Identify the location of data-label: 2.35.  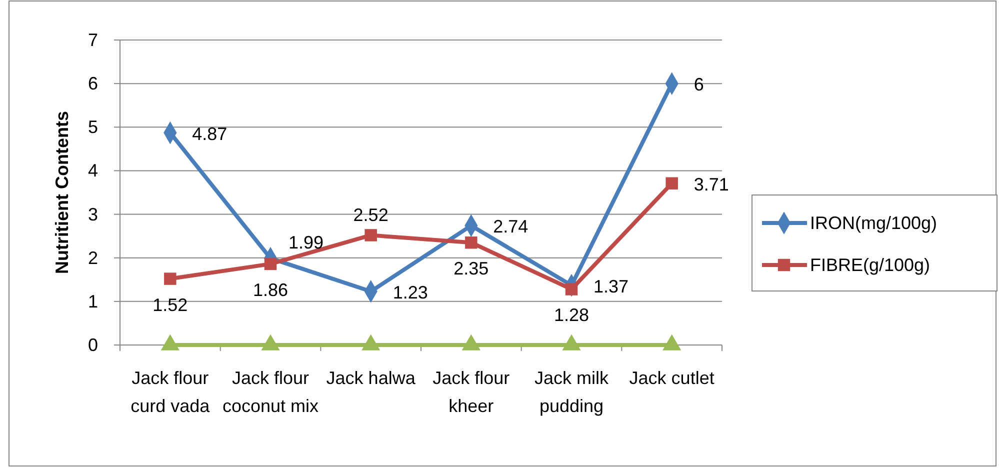
(471, 268).